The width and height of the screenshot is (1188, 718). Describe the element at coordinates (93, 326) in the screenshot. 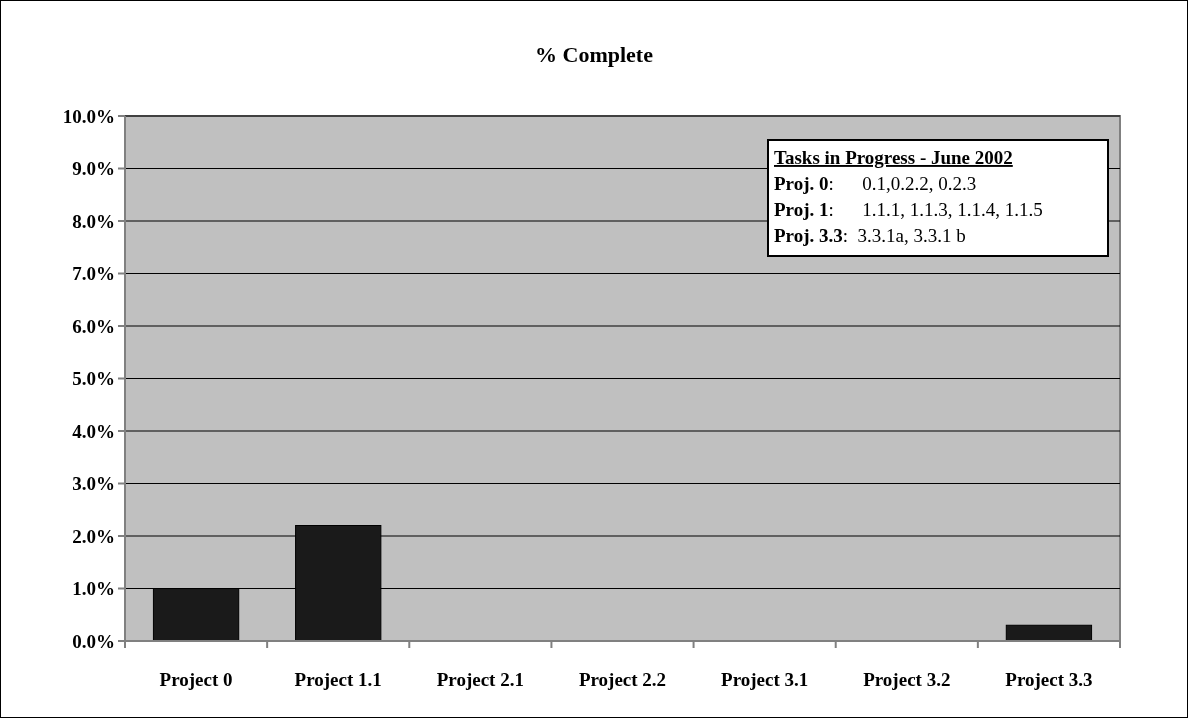

I see `y-tick-label: 6.0%` at that location.